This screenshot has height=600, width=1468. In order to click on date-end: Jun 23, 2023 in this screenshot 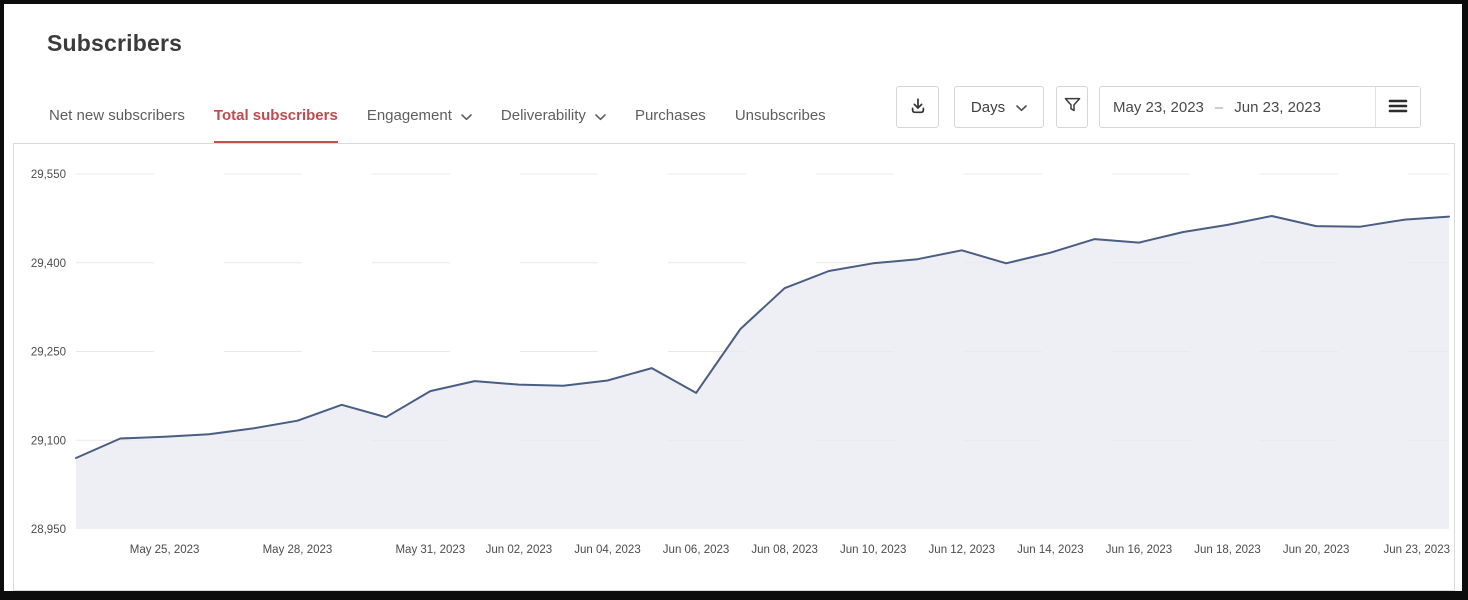, I will do `click(1277, 107)`.